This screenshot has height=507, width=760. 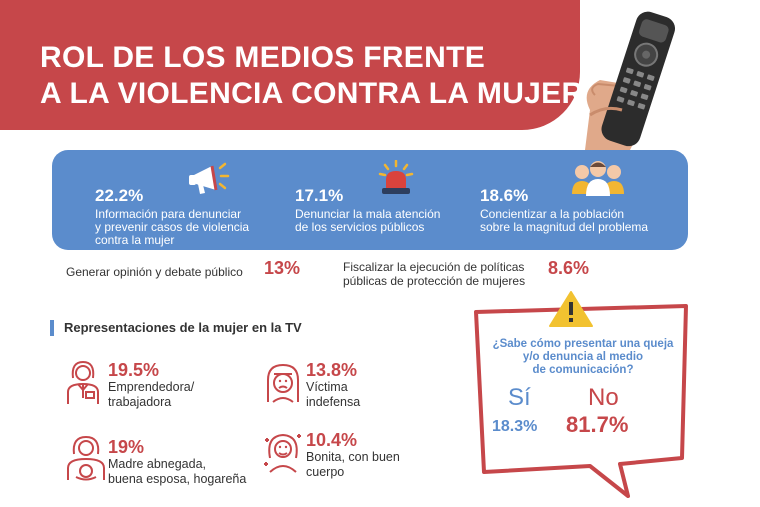 What do you see at coordinates (325, 472) in the screenshot?
I see `rep-4-line-2: cuerpo` at bounding box center [325, 472].